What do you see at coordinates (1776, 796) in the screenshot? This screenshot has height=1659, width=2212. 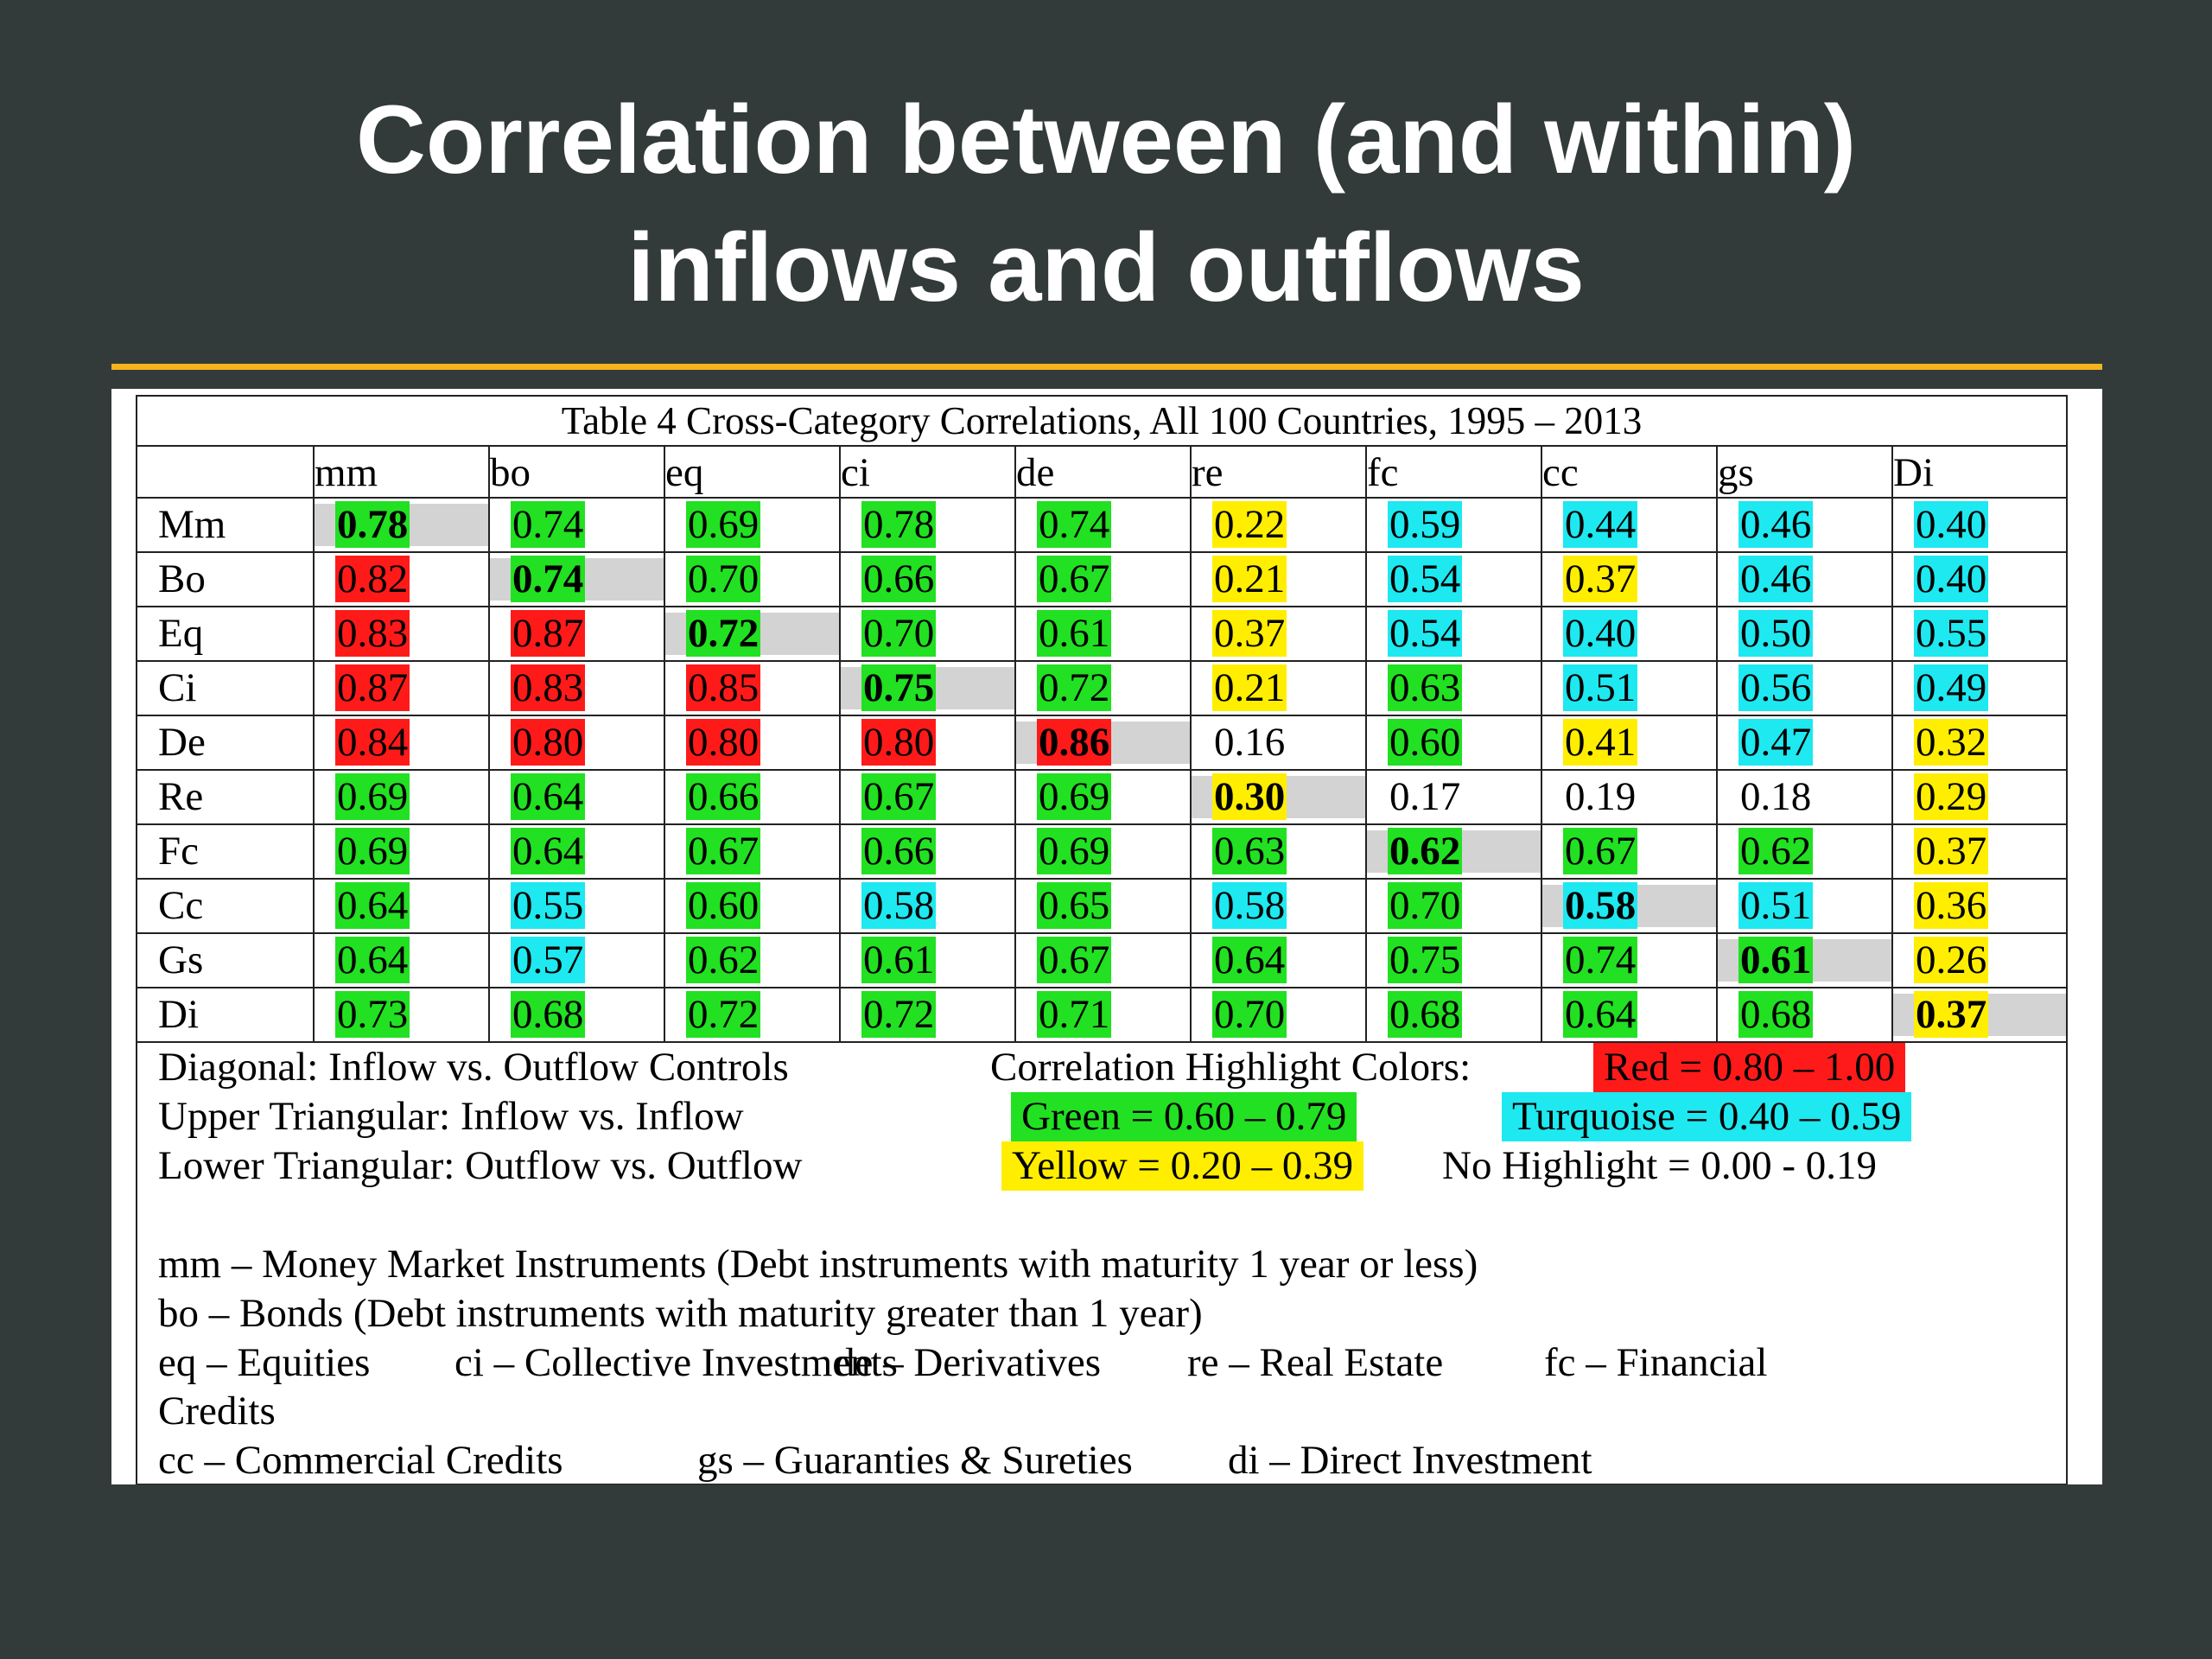 I see `correlation-value: 0.18` at bounding box center [1776, 796].